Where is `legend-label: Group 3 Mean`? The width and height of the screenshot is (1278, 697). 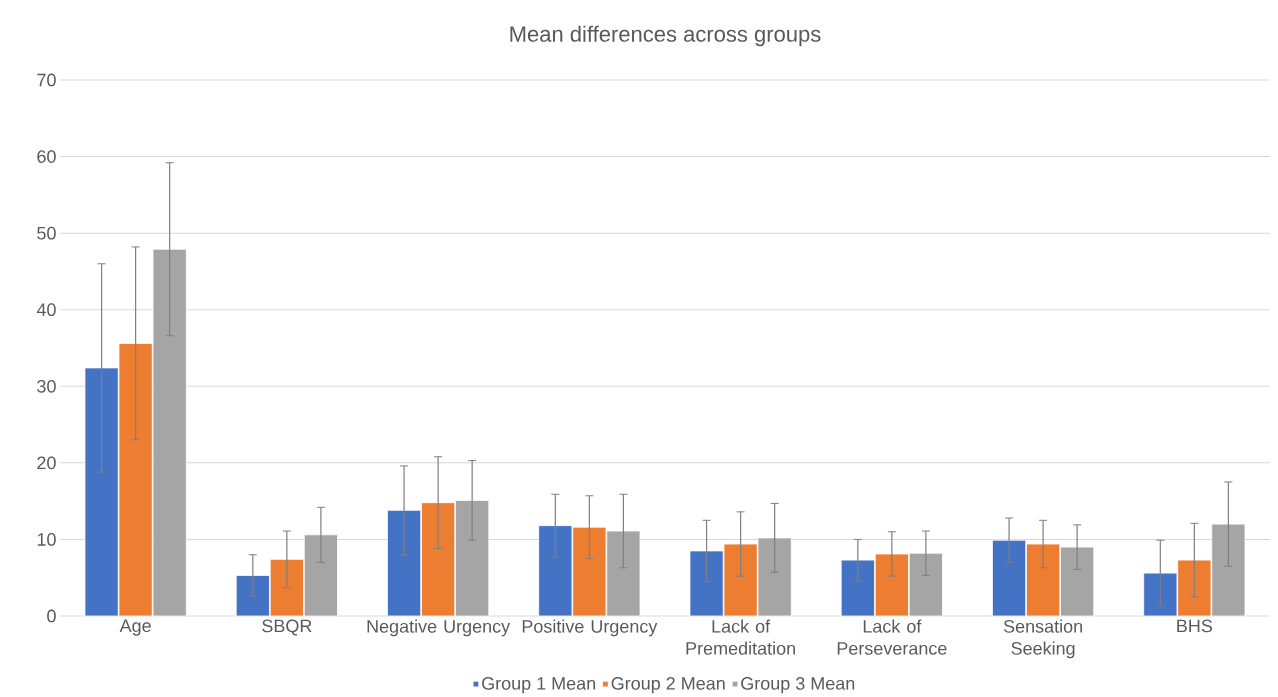 legend-label: Group 3 Mean is located at coordinates (798, 685).